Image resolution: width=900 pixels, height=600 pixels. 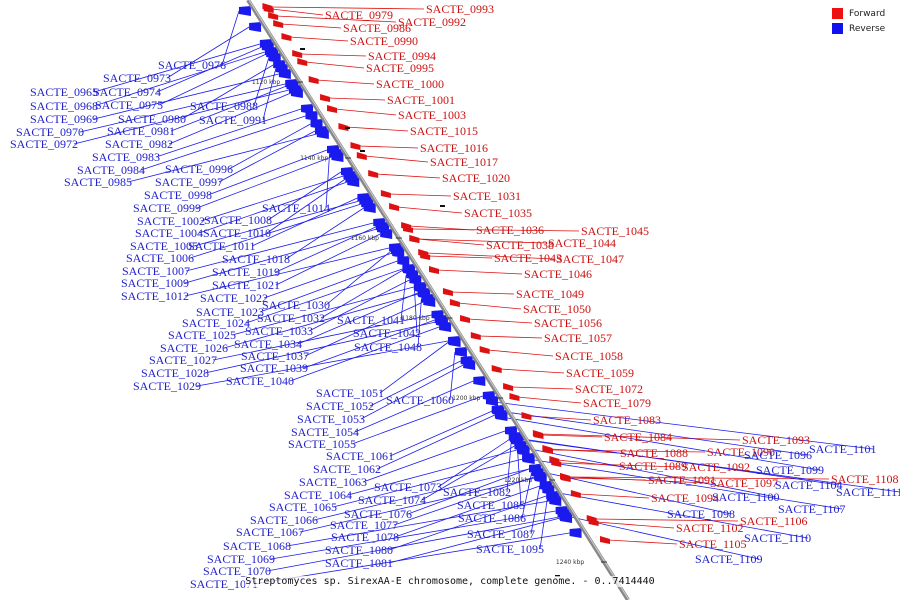 What do you see at coordinates (260, 381) in the screenshot?
I see `rev-gene-label: SACTE_1040` at bounding box center [260, 381].